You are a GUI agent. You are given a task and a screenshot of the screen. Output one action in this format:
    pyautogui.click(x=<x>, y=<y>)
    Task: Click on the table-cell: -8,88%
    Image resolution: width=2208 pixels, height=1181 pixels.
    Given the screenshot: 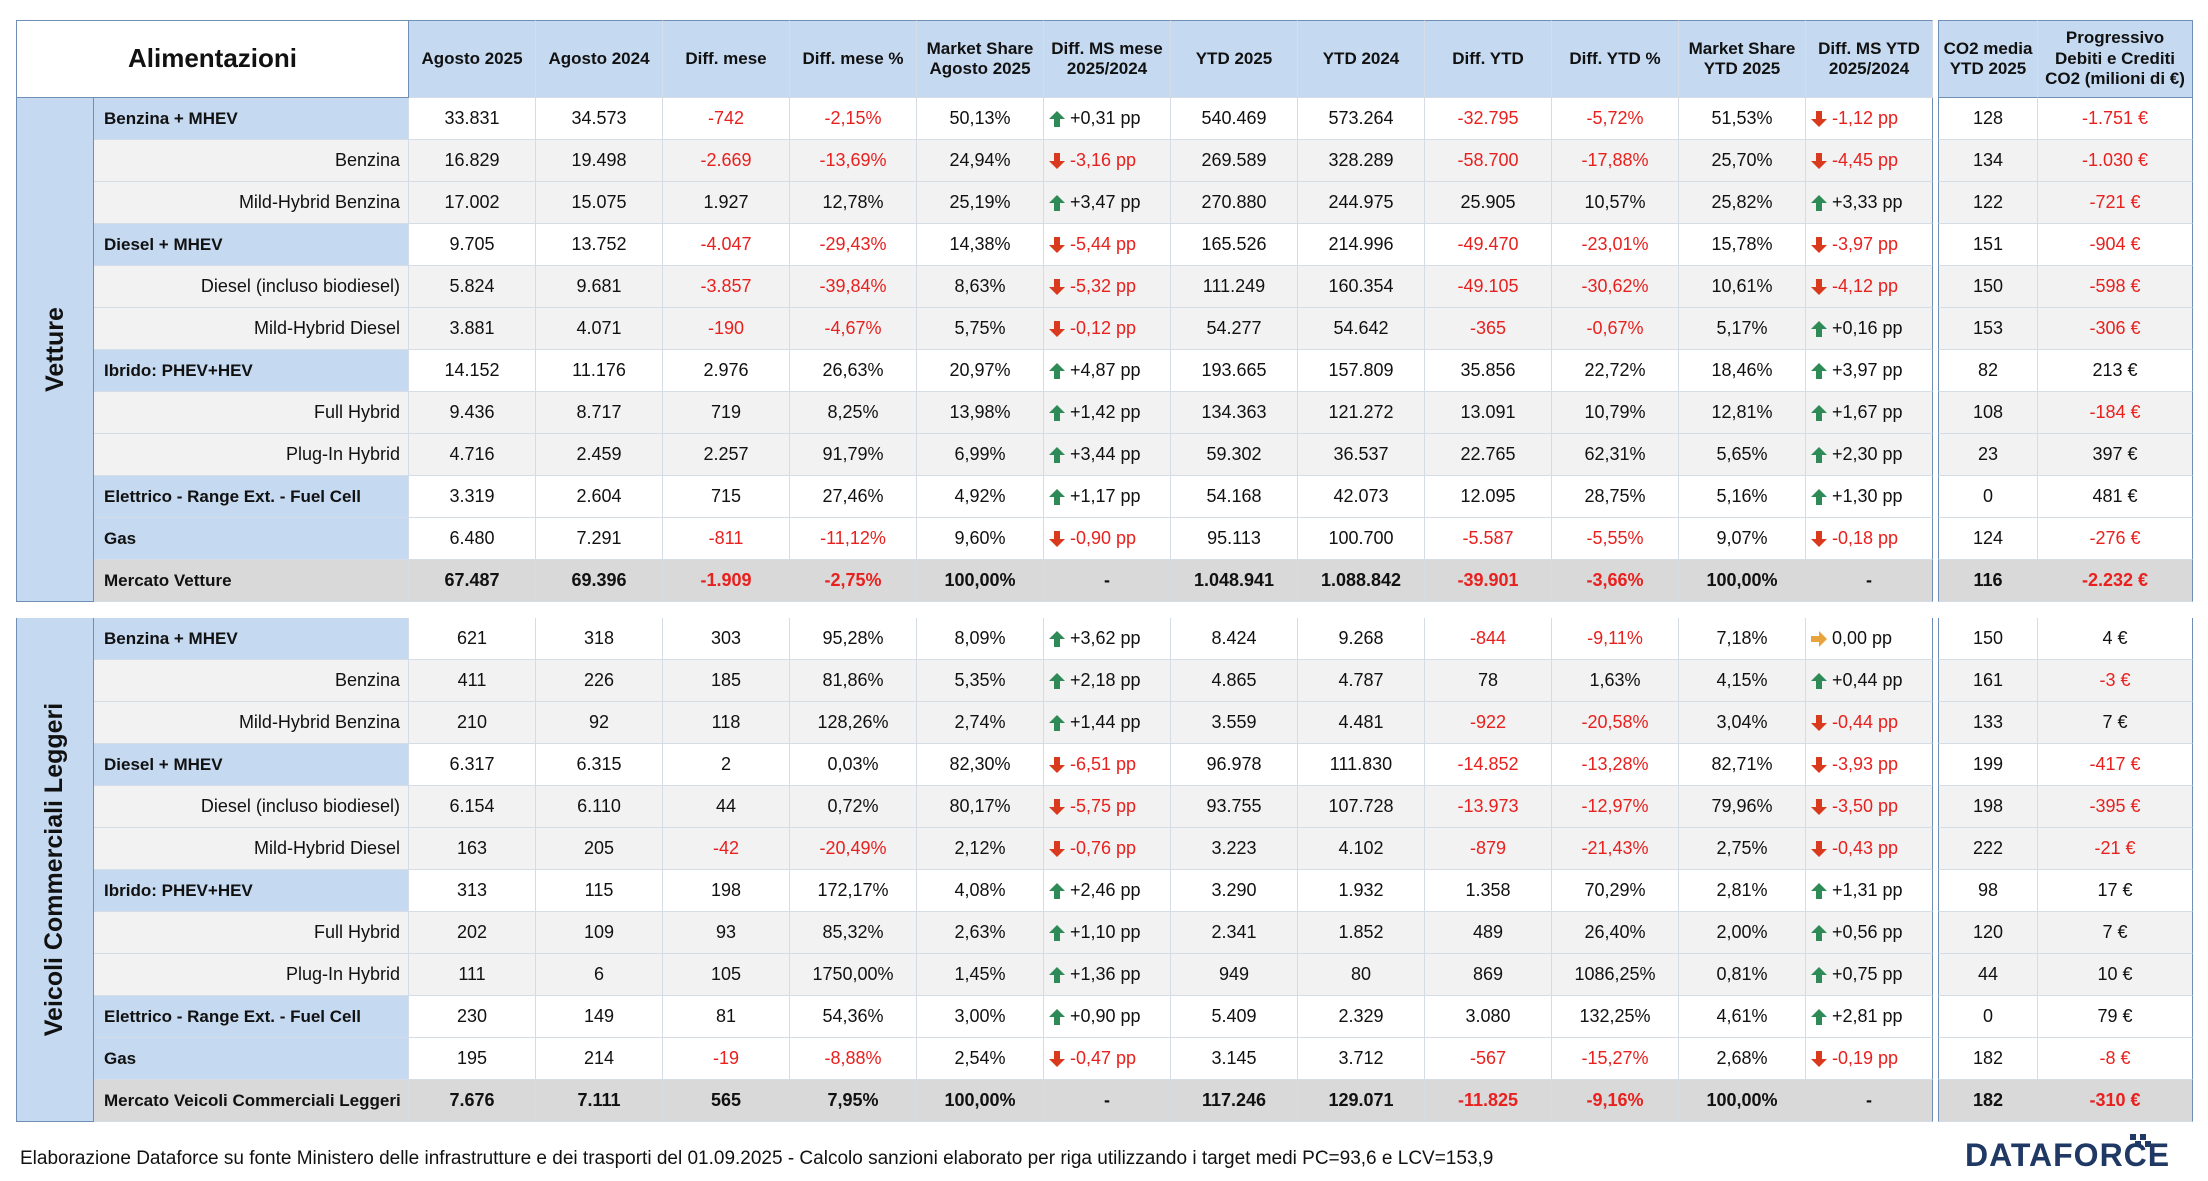 What is the action you would take?
    pyautogui.click(x=853, y=1059)
    